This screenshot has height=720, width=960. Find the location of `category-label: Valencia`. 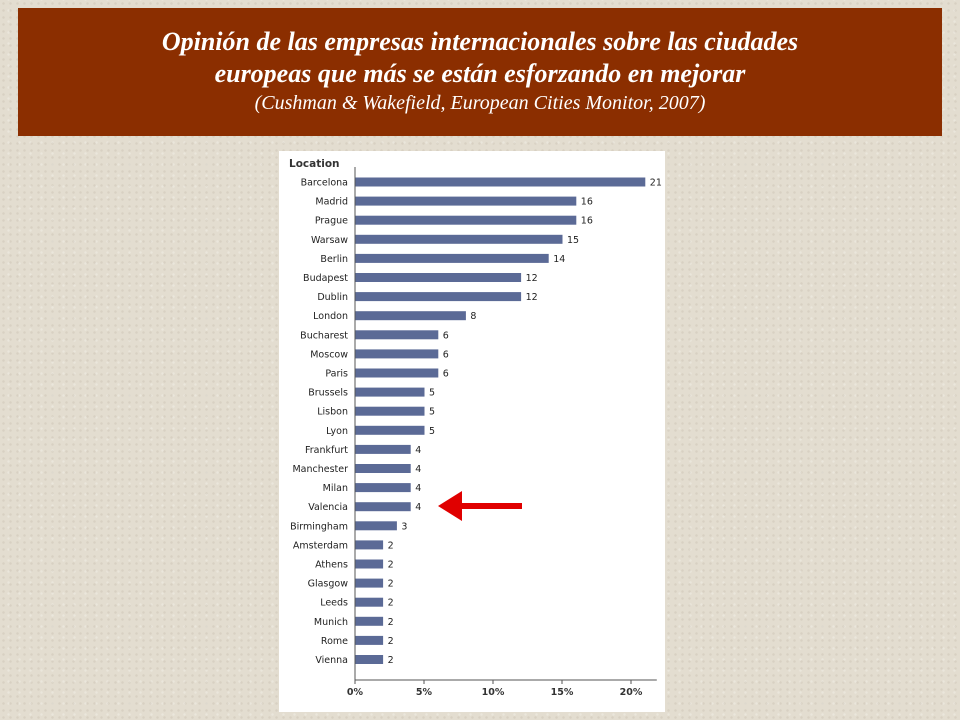

category-label: Valencia is located at coordinates (328, 507).